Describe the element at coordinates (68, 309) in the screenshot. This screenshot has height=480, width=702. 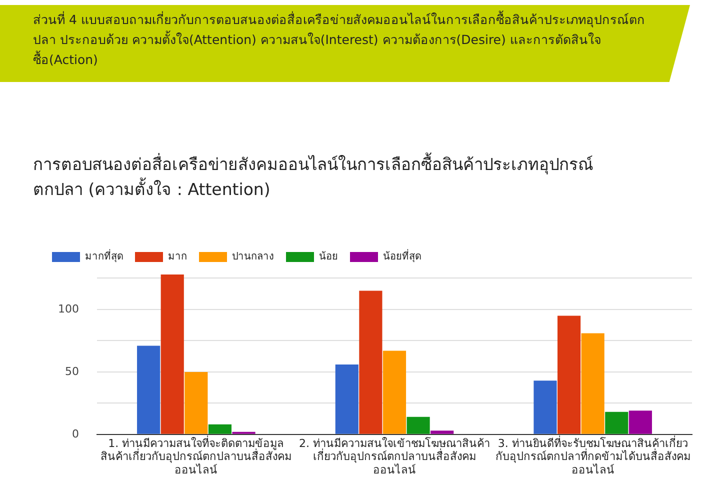
I see `y-tick-label: 100` at that location.